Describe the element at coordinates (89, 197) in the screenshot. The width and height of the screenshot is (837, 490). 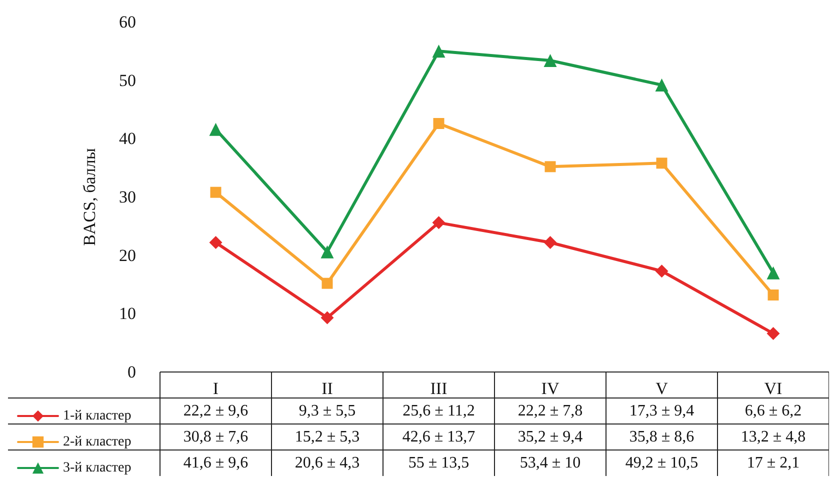
I see `y-axis-title: BACS, баллы` at that location.